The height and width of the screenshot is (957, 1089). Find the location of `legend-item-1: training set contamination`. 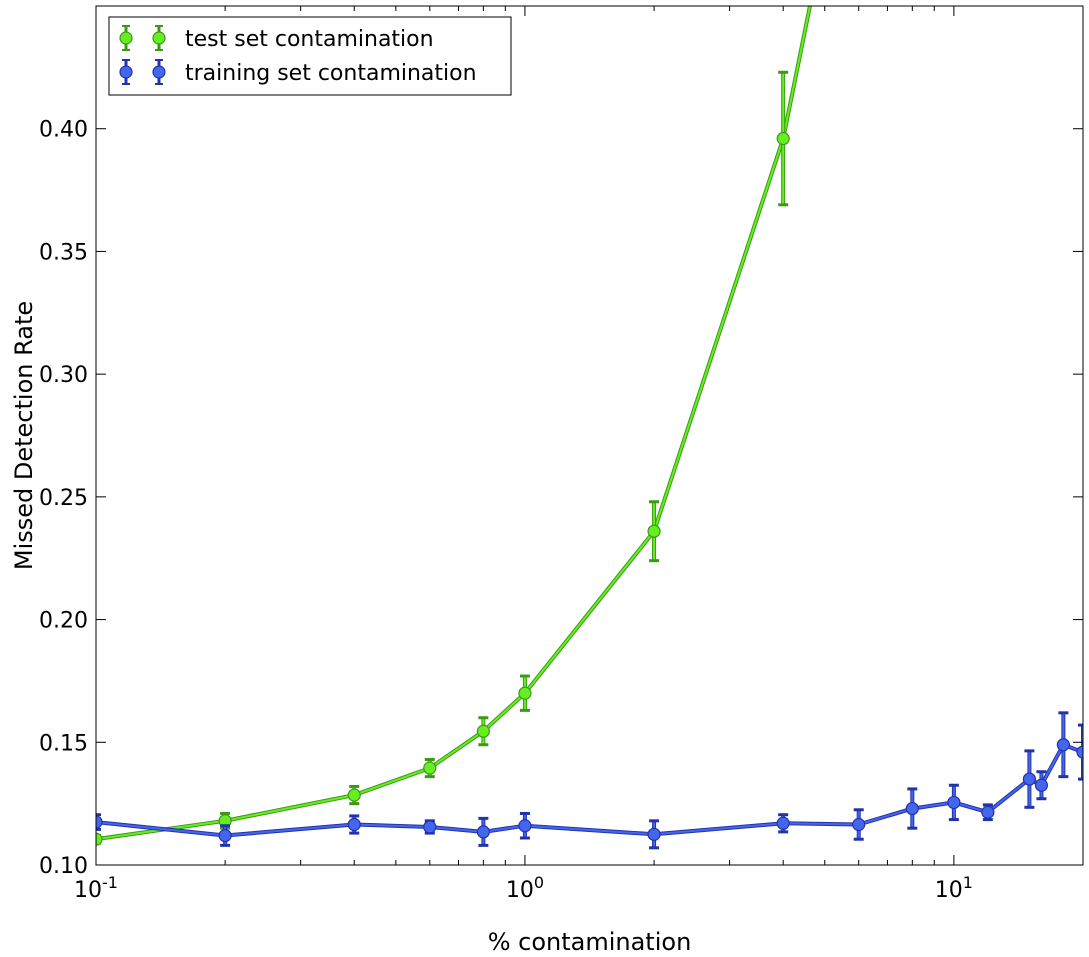

legend-item-1: training set contamination is located at coordinates (298, 72).